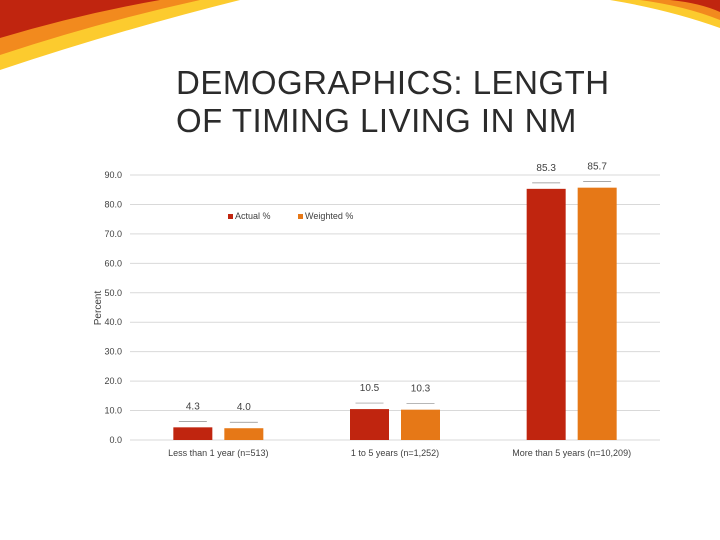 This screenshot has height=540, width=720. What do you see at coordinates (113, 293) in the screenshot?
I see `y-tick-label: 50.0` at bounding box center [113, 293].